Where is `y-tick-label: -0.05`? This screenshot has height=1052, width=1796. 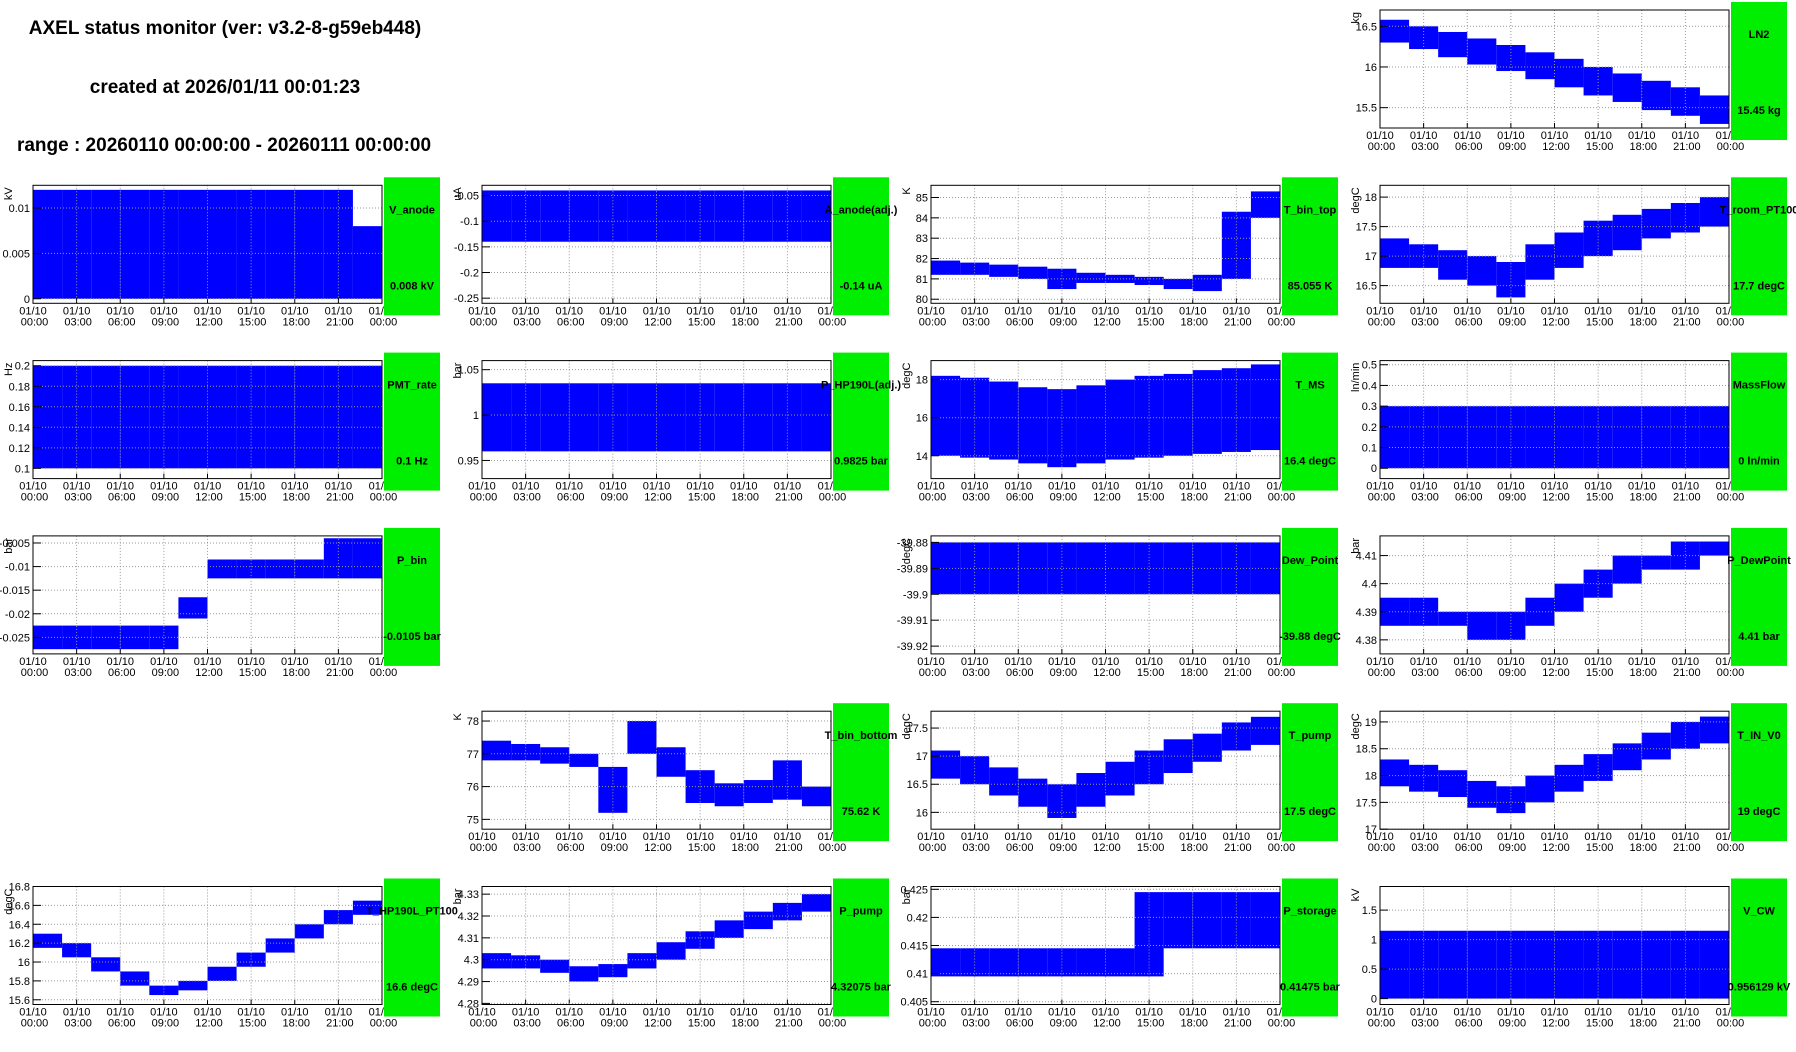
y-tick-label: -0.05 is located at coordinates (466, 197).